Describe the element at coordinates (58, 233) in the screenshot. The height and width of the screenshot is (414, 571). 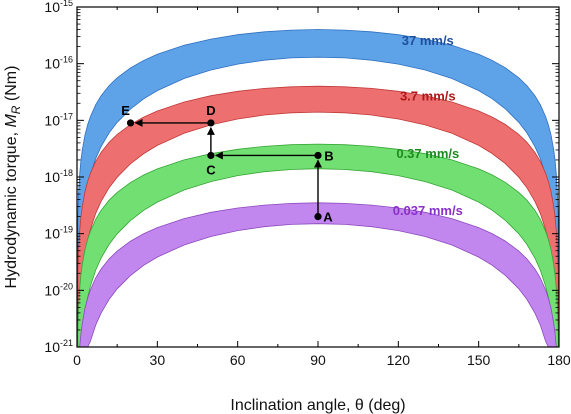
I see `y-tick-label: 10-19` at that location.